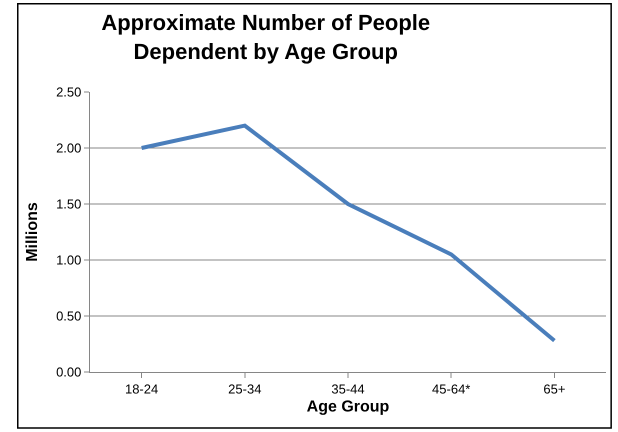  I want to click on y-tick-label: 2.00, so click(69, 148).